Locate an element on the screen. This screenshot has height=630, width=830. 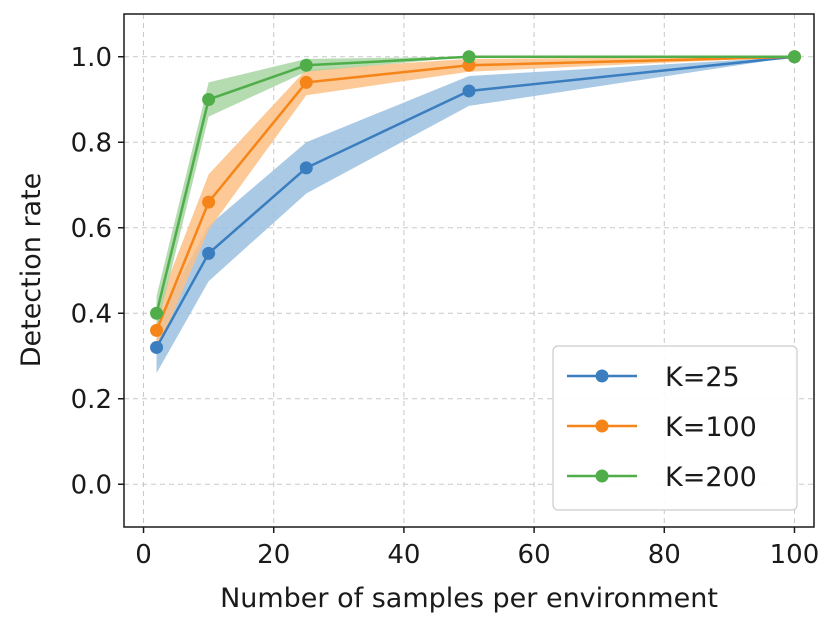
y-tick-label: 0.4 is located at coordinates (91, 314).